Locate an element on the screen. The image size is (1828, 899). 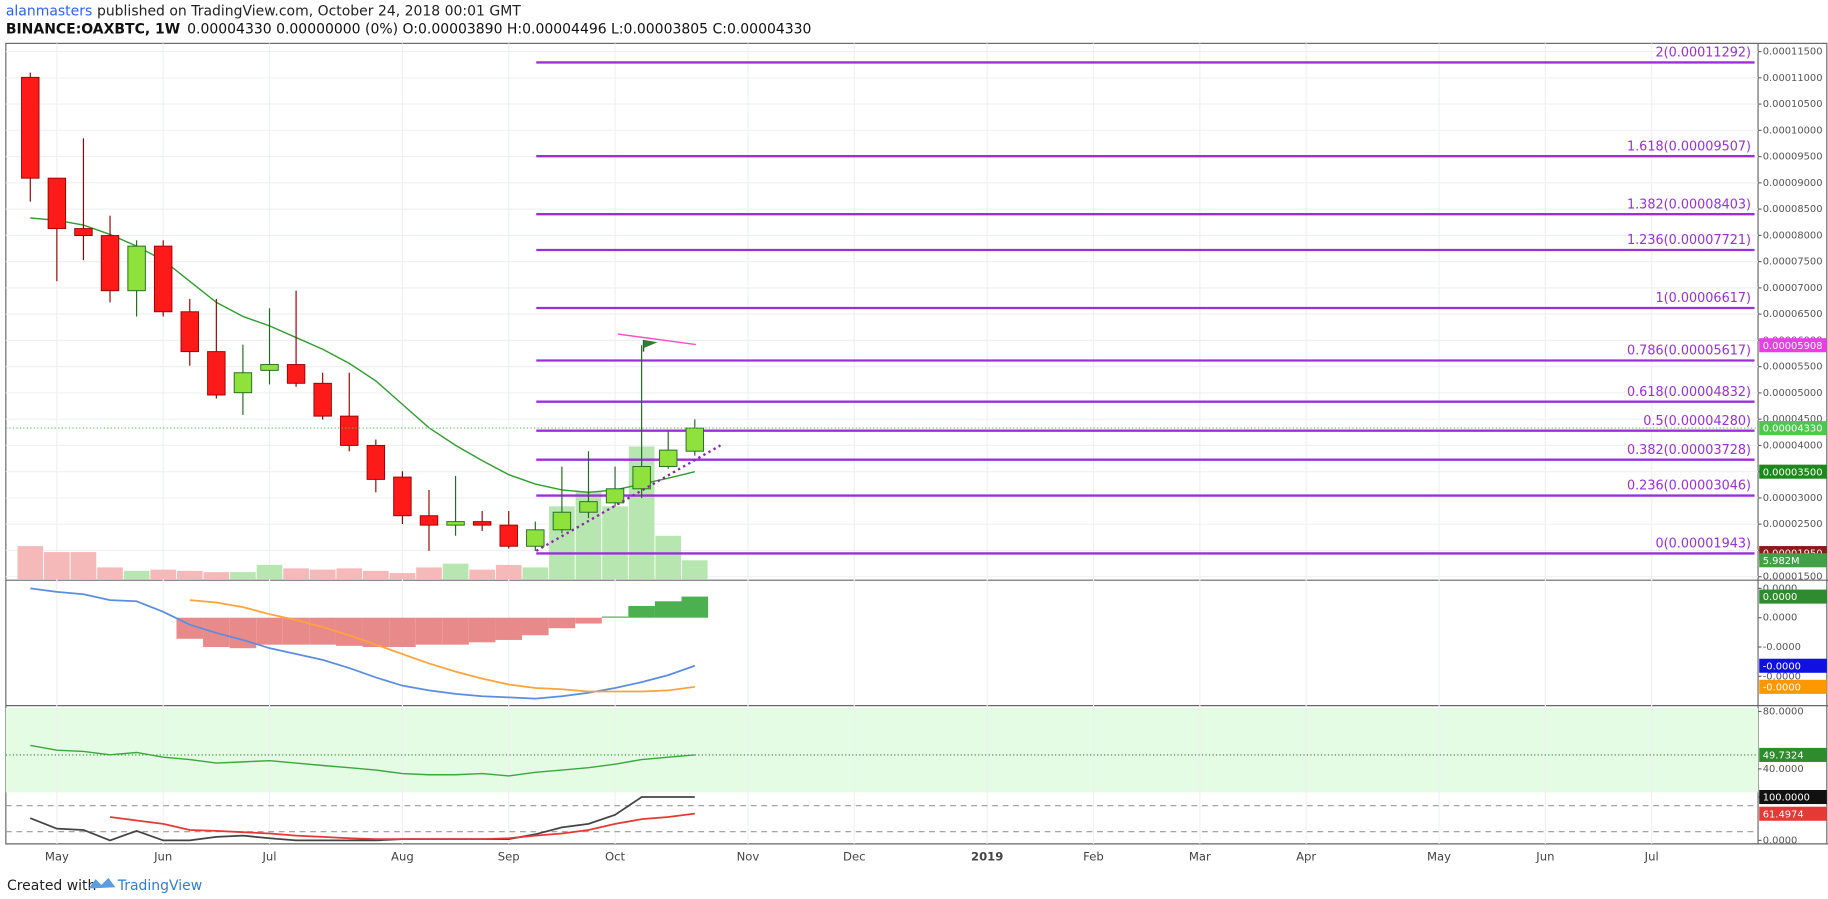
volume-badge-label: 5.982M is located at coordinates (1781, 561).